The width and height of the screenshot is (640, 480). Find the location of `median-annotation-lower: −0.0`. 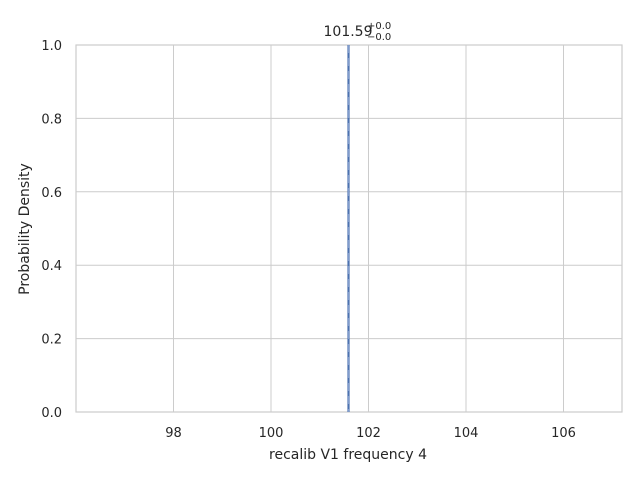

median-annotation-lower: −0.0 is located at coordinates (379, 37).